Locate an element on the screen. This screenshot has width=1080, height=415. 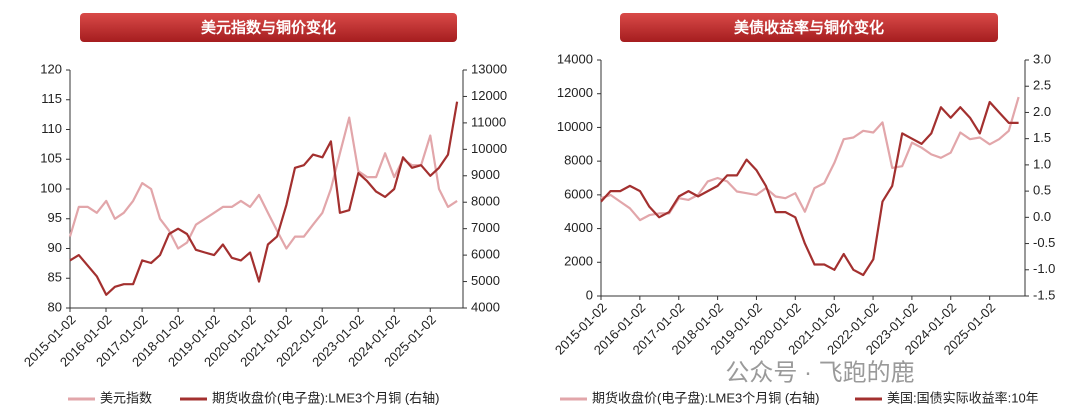
y-tick-label: 8000 is located at coordinates (578, 160).